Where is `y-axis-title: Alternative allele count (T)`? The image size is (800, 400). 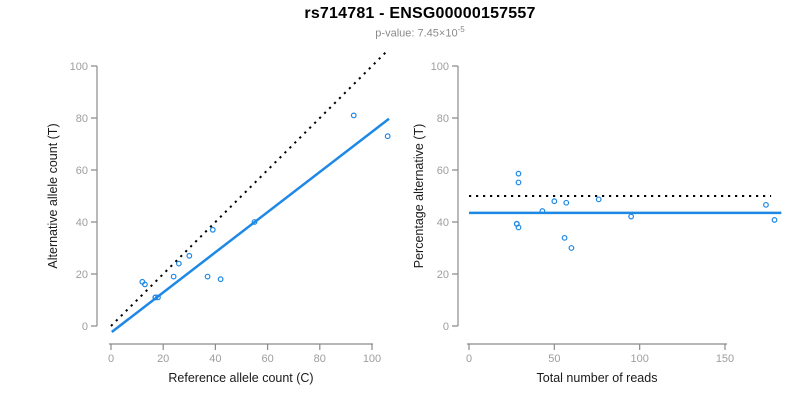
y-axis-title: Alternative allele count (T) is located at coordinates (53, 195).